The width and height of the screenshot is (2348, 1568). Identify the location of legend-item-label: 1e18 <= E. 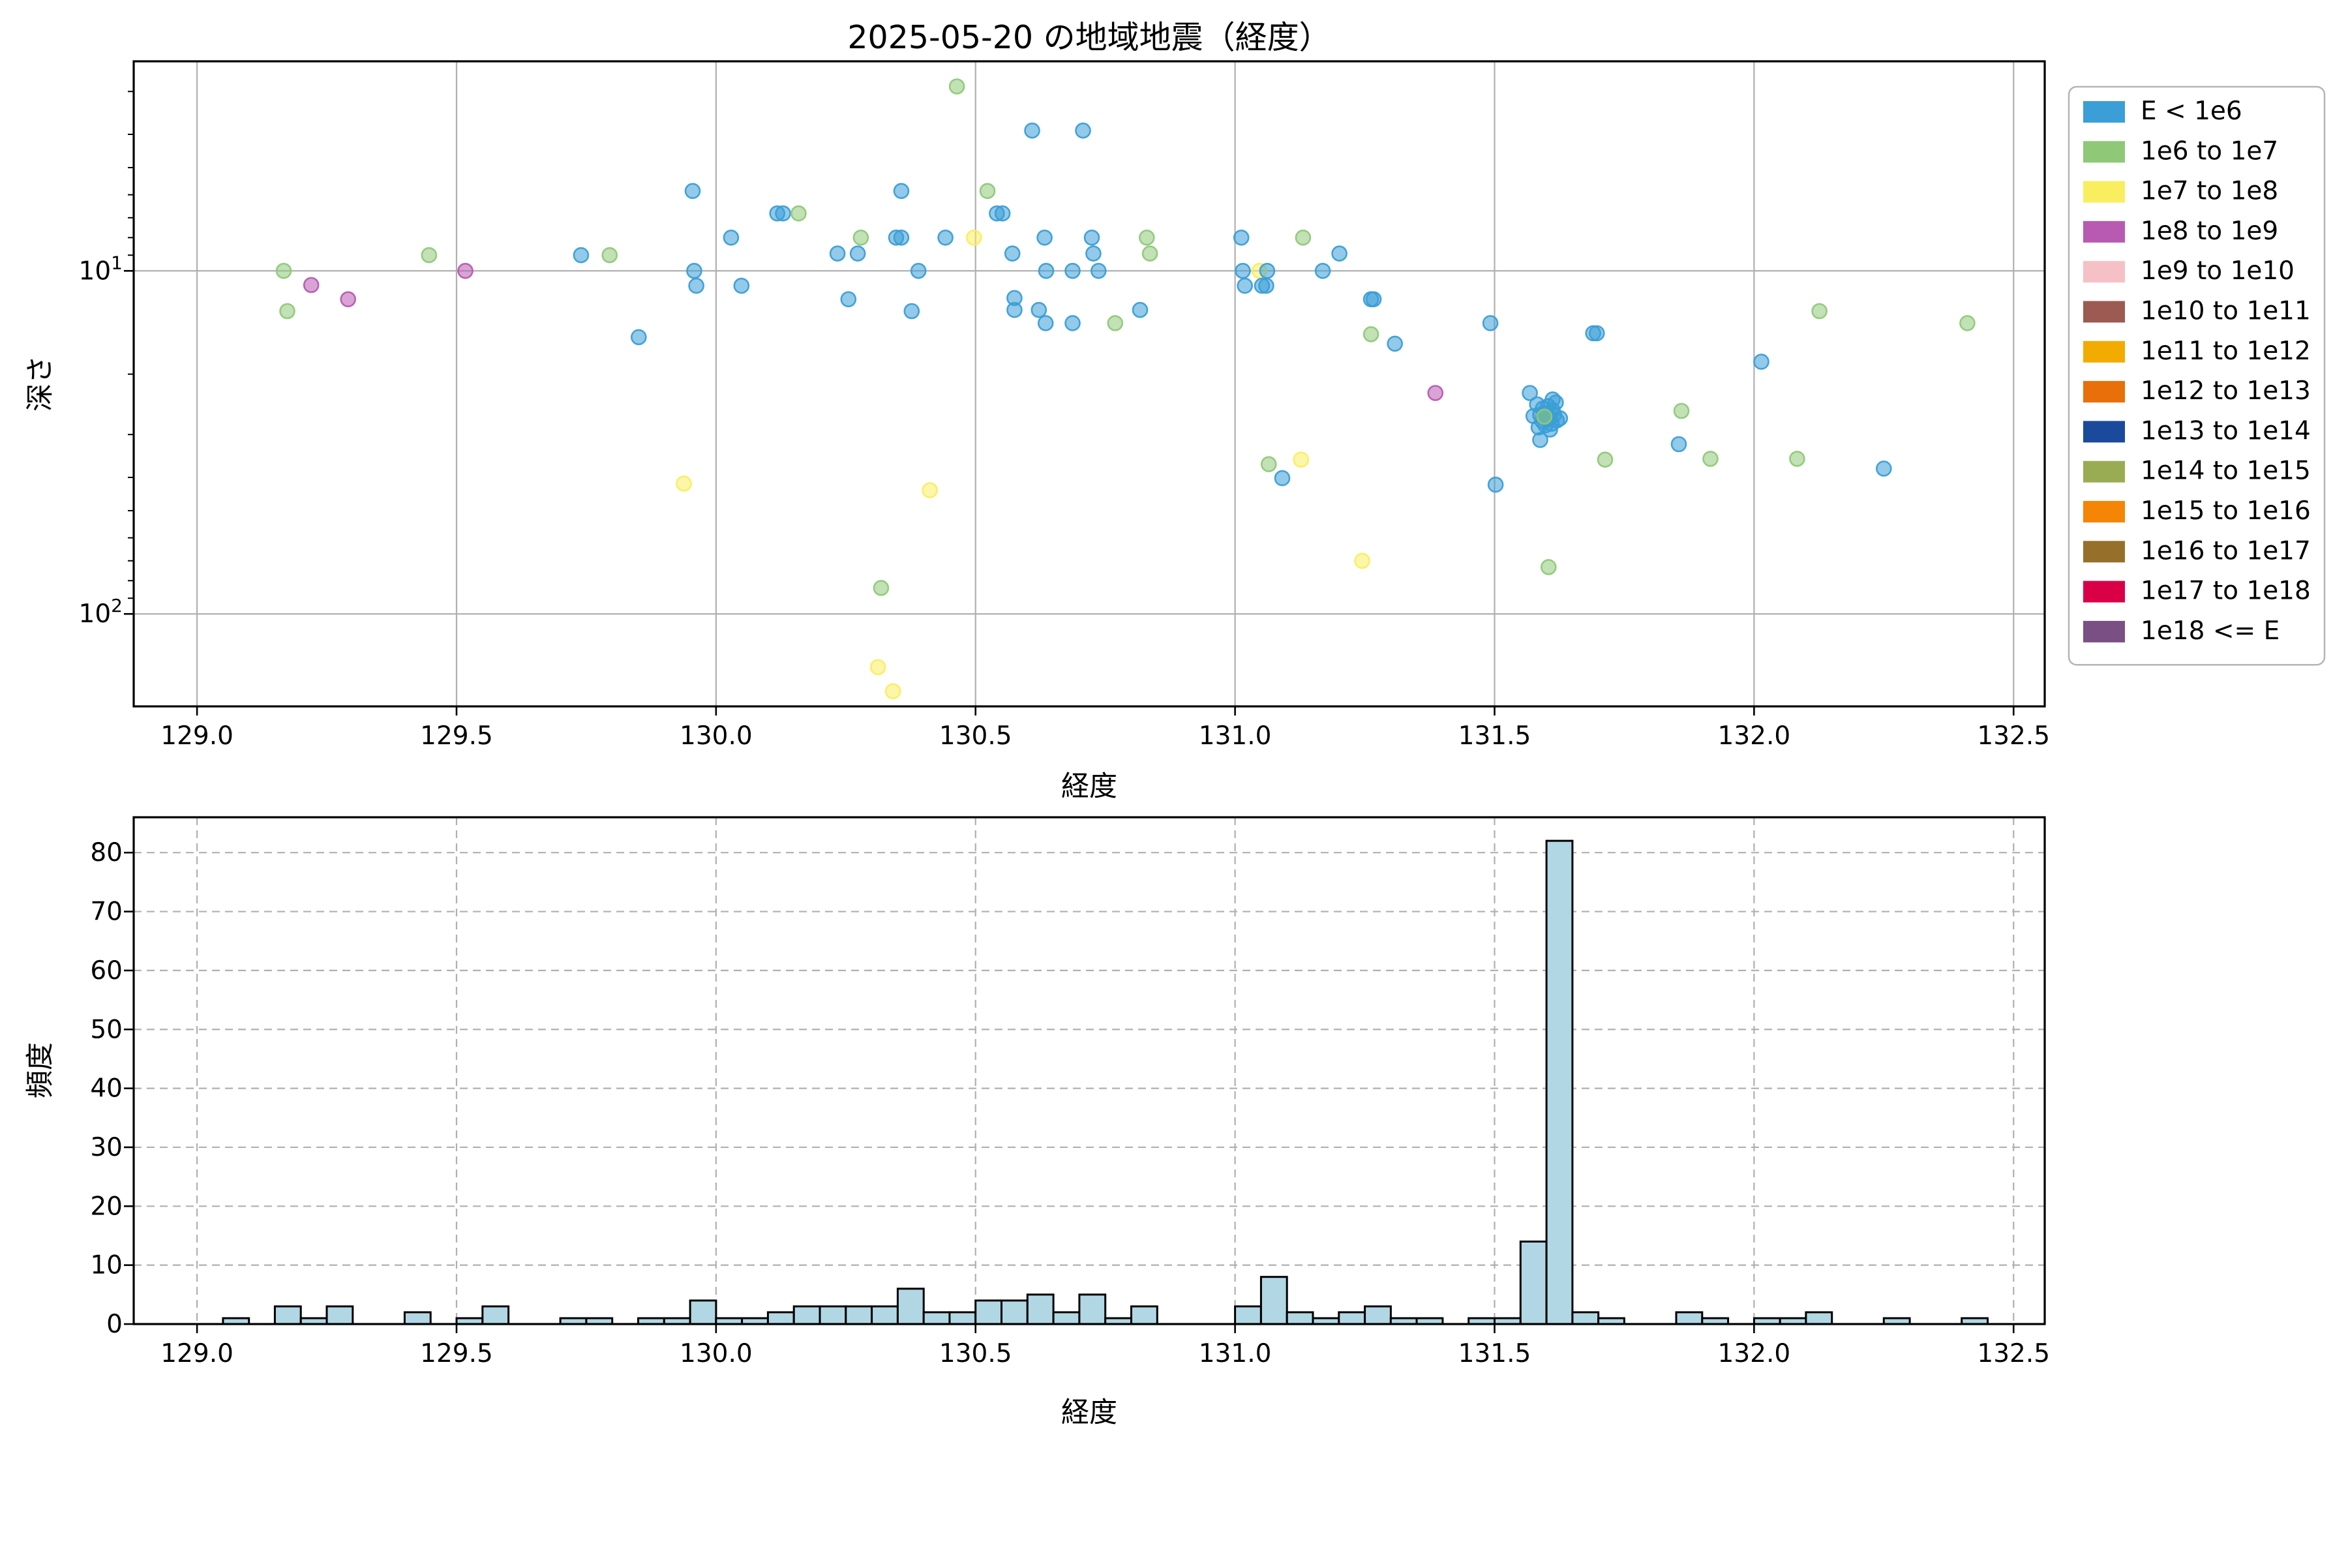
(2210, 631).